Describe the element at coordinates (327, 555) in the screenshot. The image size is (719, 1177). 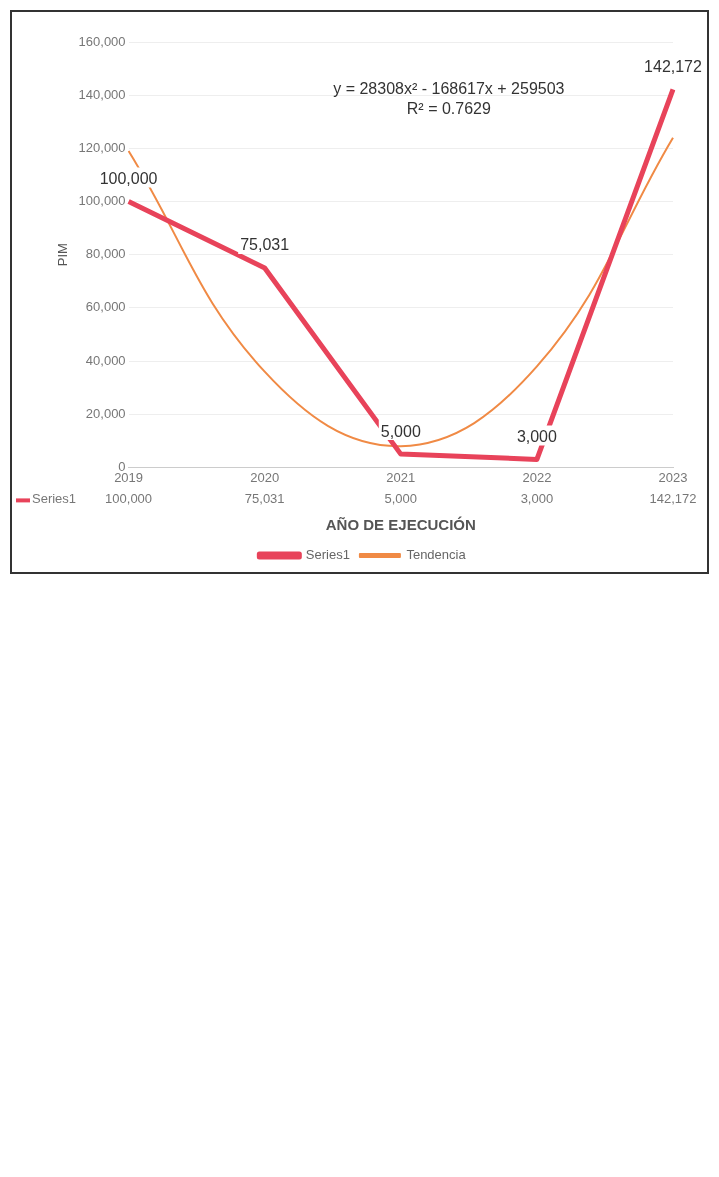
I see `text: Series1` at that location.